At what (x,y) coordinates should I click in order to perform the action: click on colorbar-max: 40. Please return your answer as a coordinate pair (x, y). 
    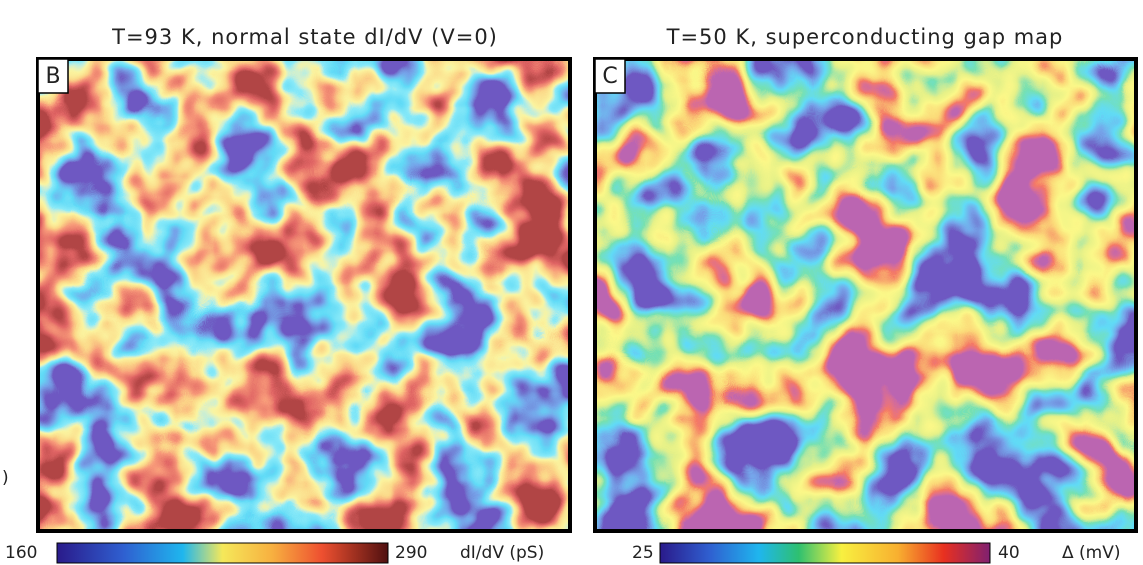
    Looking at the image, I should click on (1009, 553).